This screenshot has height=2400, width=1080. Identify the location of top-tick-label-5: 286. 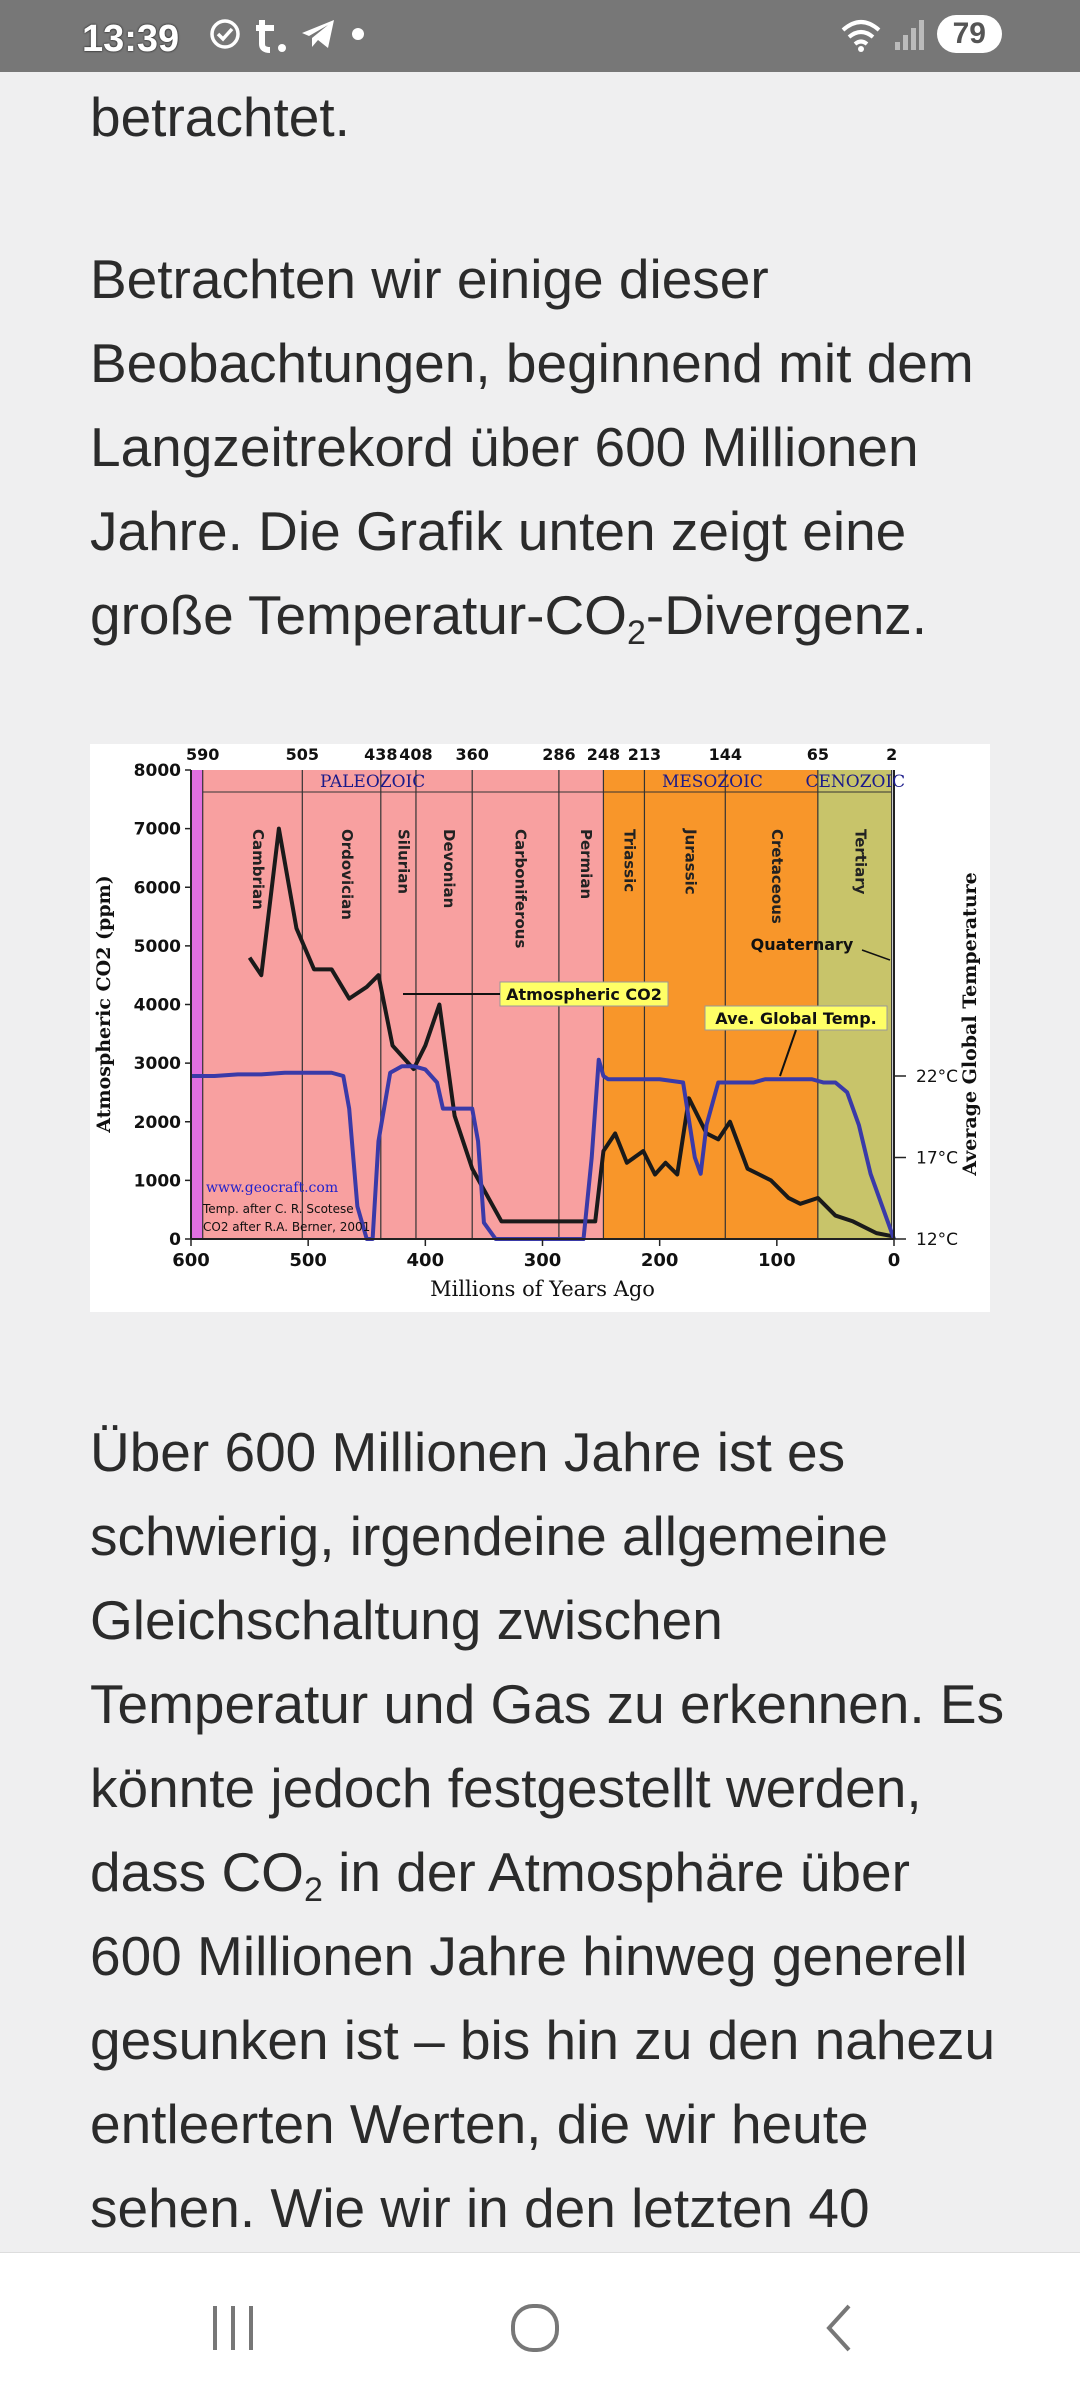
(558, 754).